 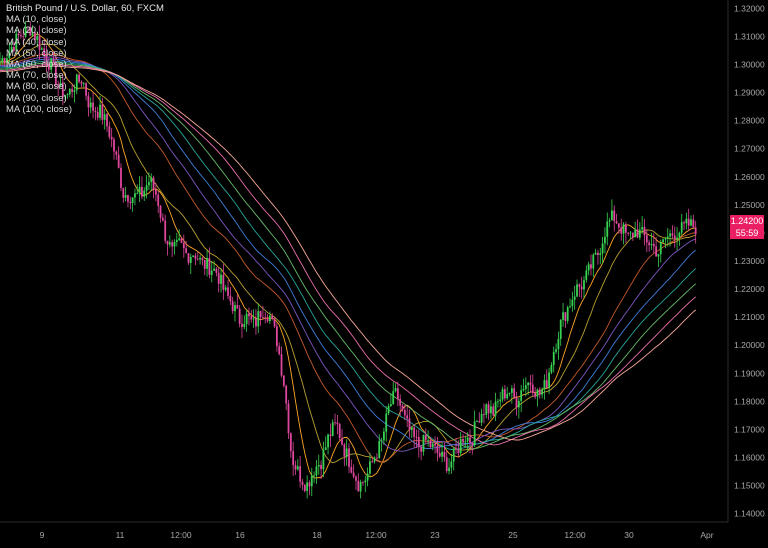 What do you see at coordinates (36, 65) in the screenshot?
I see `legend-item: MA (60, close)` at bounding box center [36, 65].